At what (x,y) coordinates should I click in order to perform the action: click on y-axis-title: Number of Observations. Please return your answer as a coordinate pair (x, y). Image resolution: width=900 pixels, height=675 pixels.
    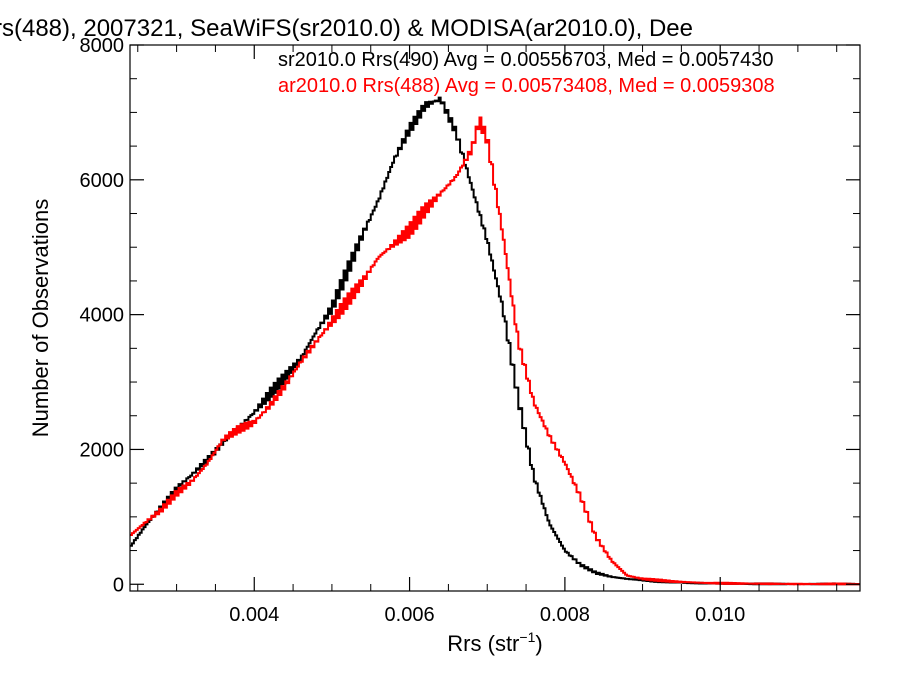
    Looking at the image, I should click on (40, 318).